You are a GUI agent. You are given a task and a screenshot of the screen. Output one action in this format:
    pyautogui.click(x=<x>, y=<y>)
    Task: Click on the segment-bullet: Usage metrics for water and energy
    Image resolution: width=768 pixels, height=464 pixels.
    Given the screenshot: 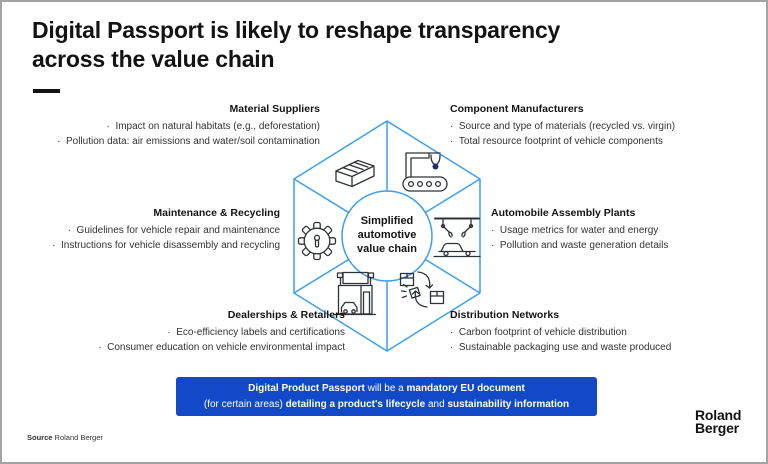 What is the action you would take?
    pyautogui.click(x=621, y=230)
    